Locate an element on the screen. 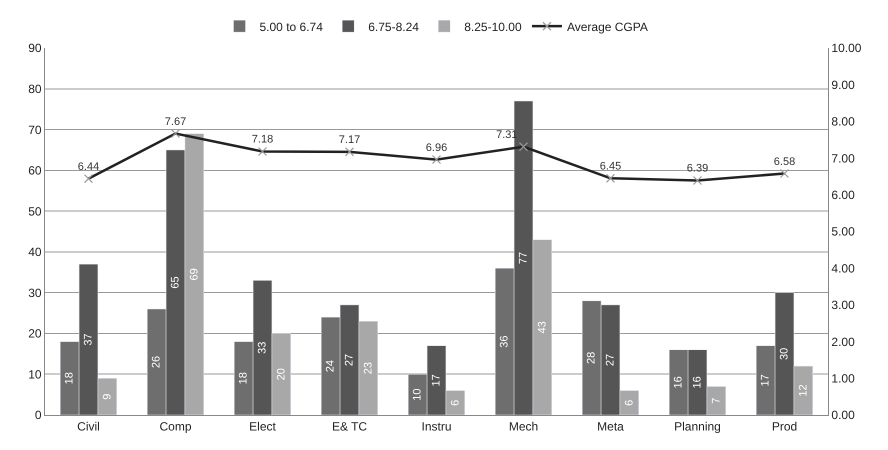 The width and height of the screenshot is (888, 450). legend-label: 5.00 to 6.74 is located at coordinates (292, 27).